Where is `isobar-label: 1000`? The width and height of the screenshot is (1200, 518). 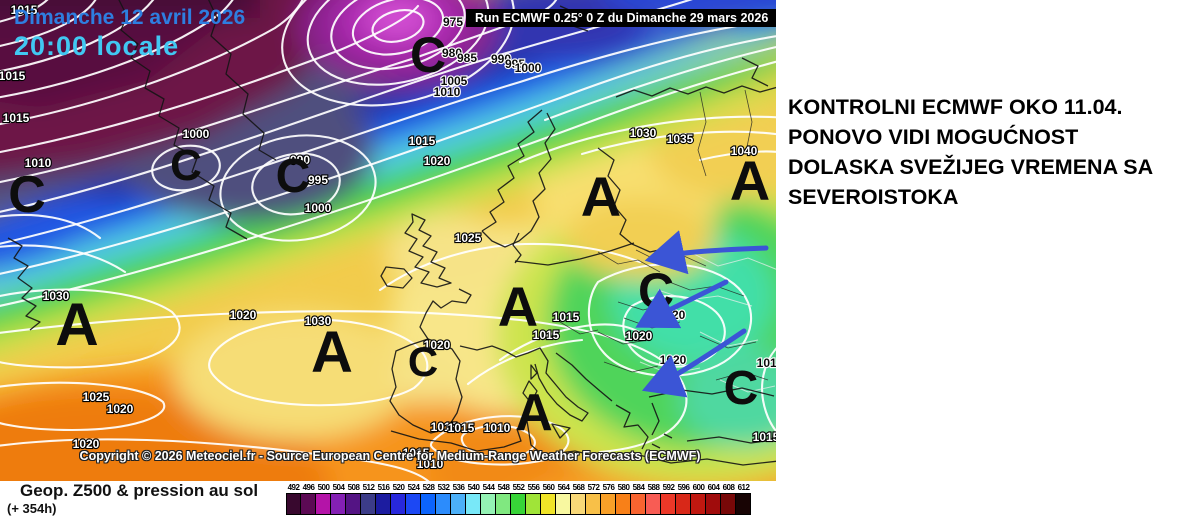 isobar-label: 1000 is located at coordinates (528, 68).